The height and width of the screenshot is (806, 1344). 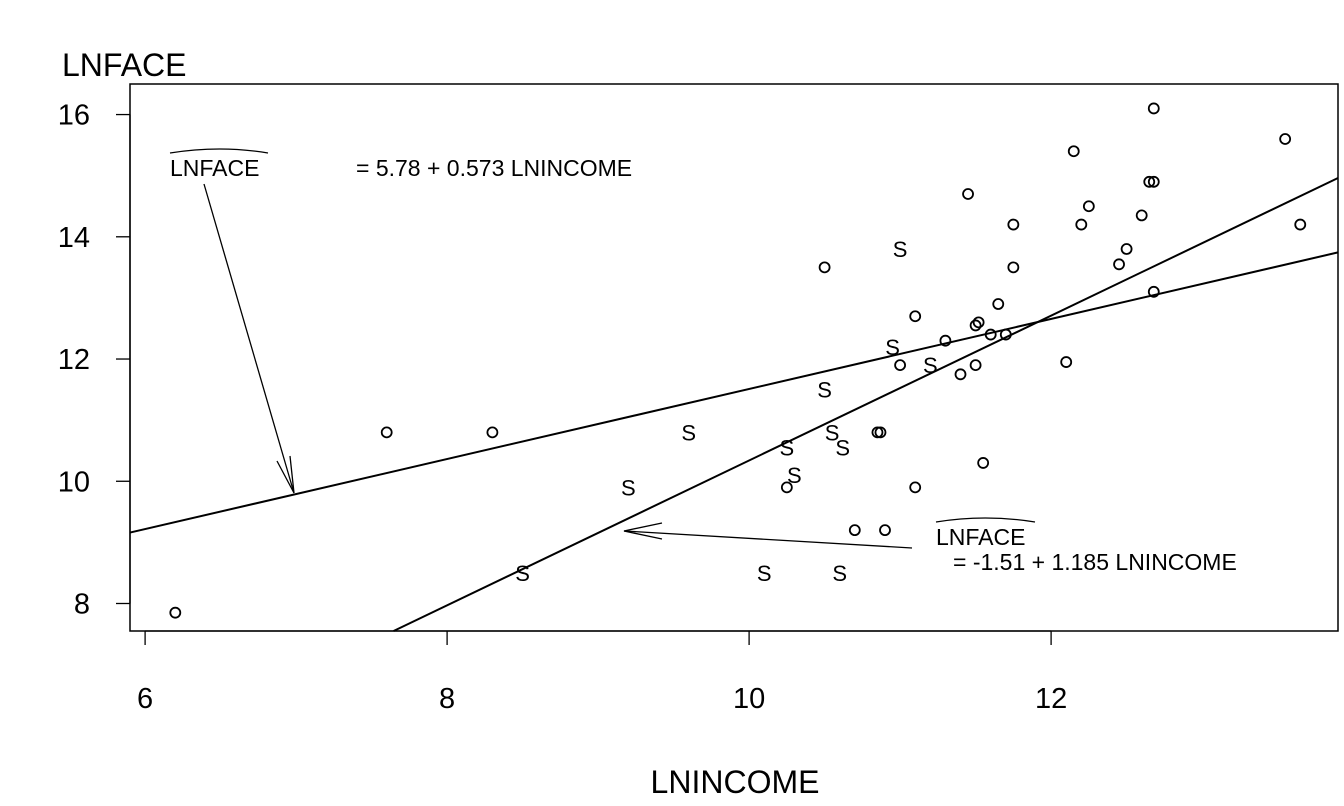 I want to click on equation-annotation-2: LNFACE = -1.51 + 1.185 LNINCOME, so click(x=930, y=546).